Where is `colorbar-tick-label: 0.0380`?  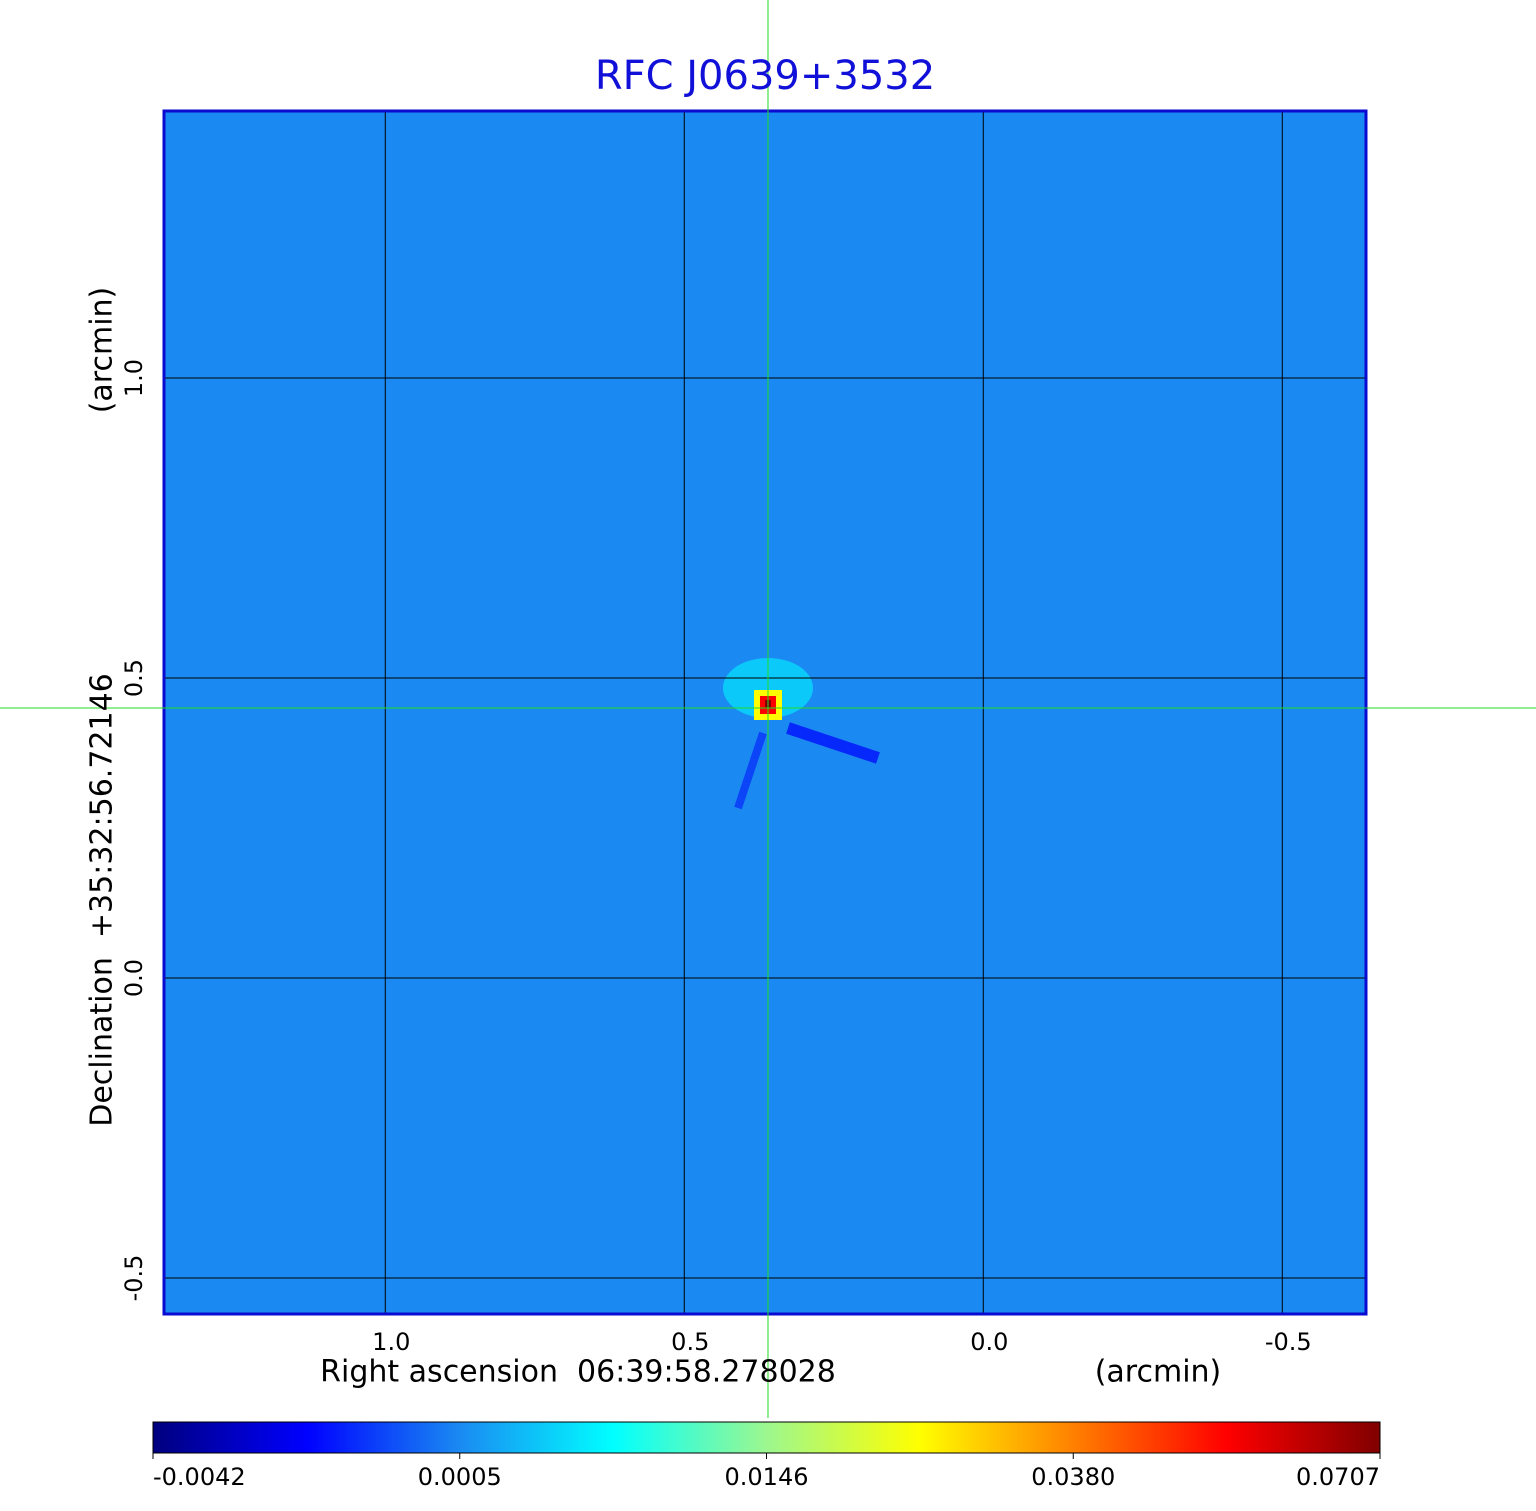 colorbar-tick-label: 0.0380 is located at coordinates (1073, 1477).